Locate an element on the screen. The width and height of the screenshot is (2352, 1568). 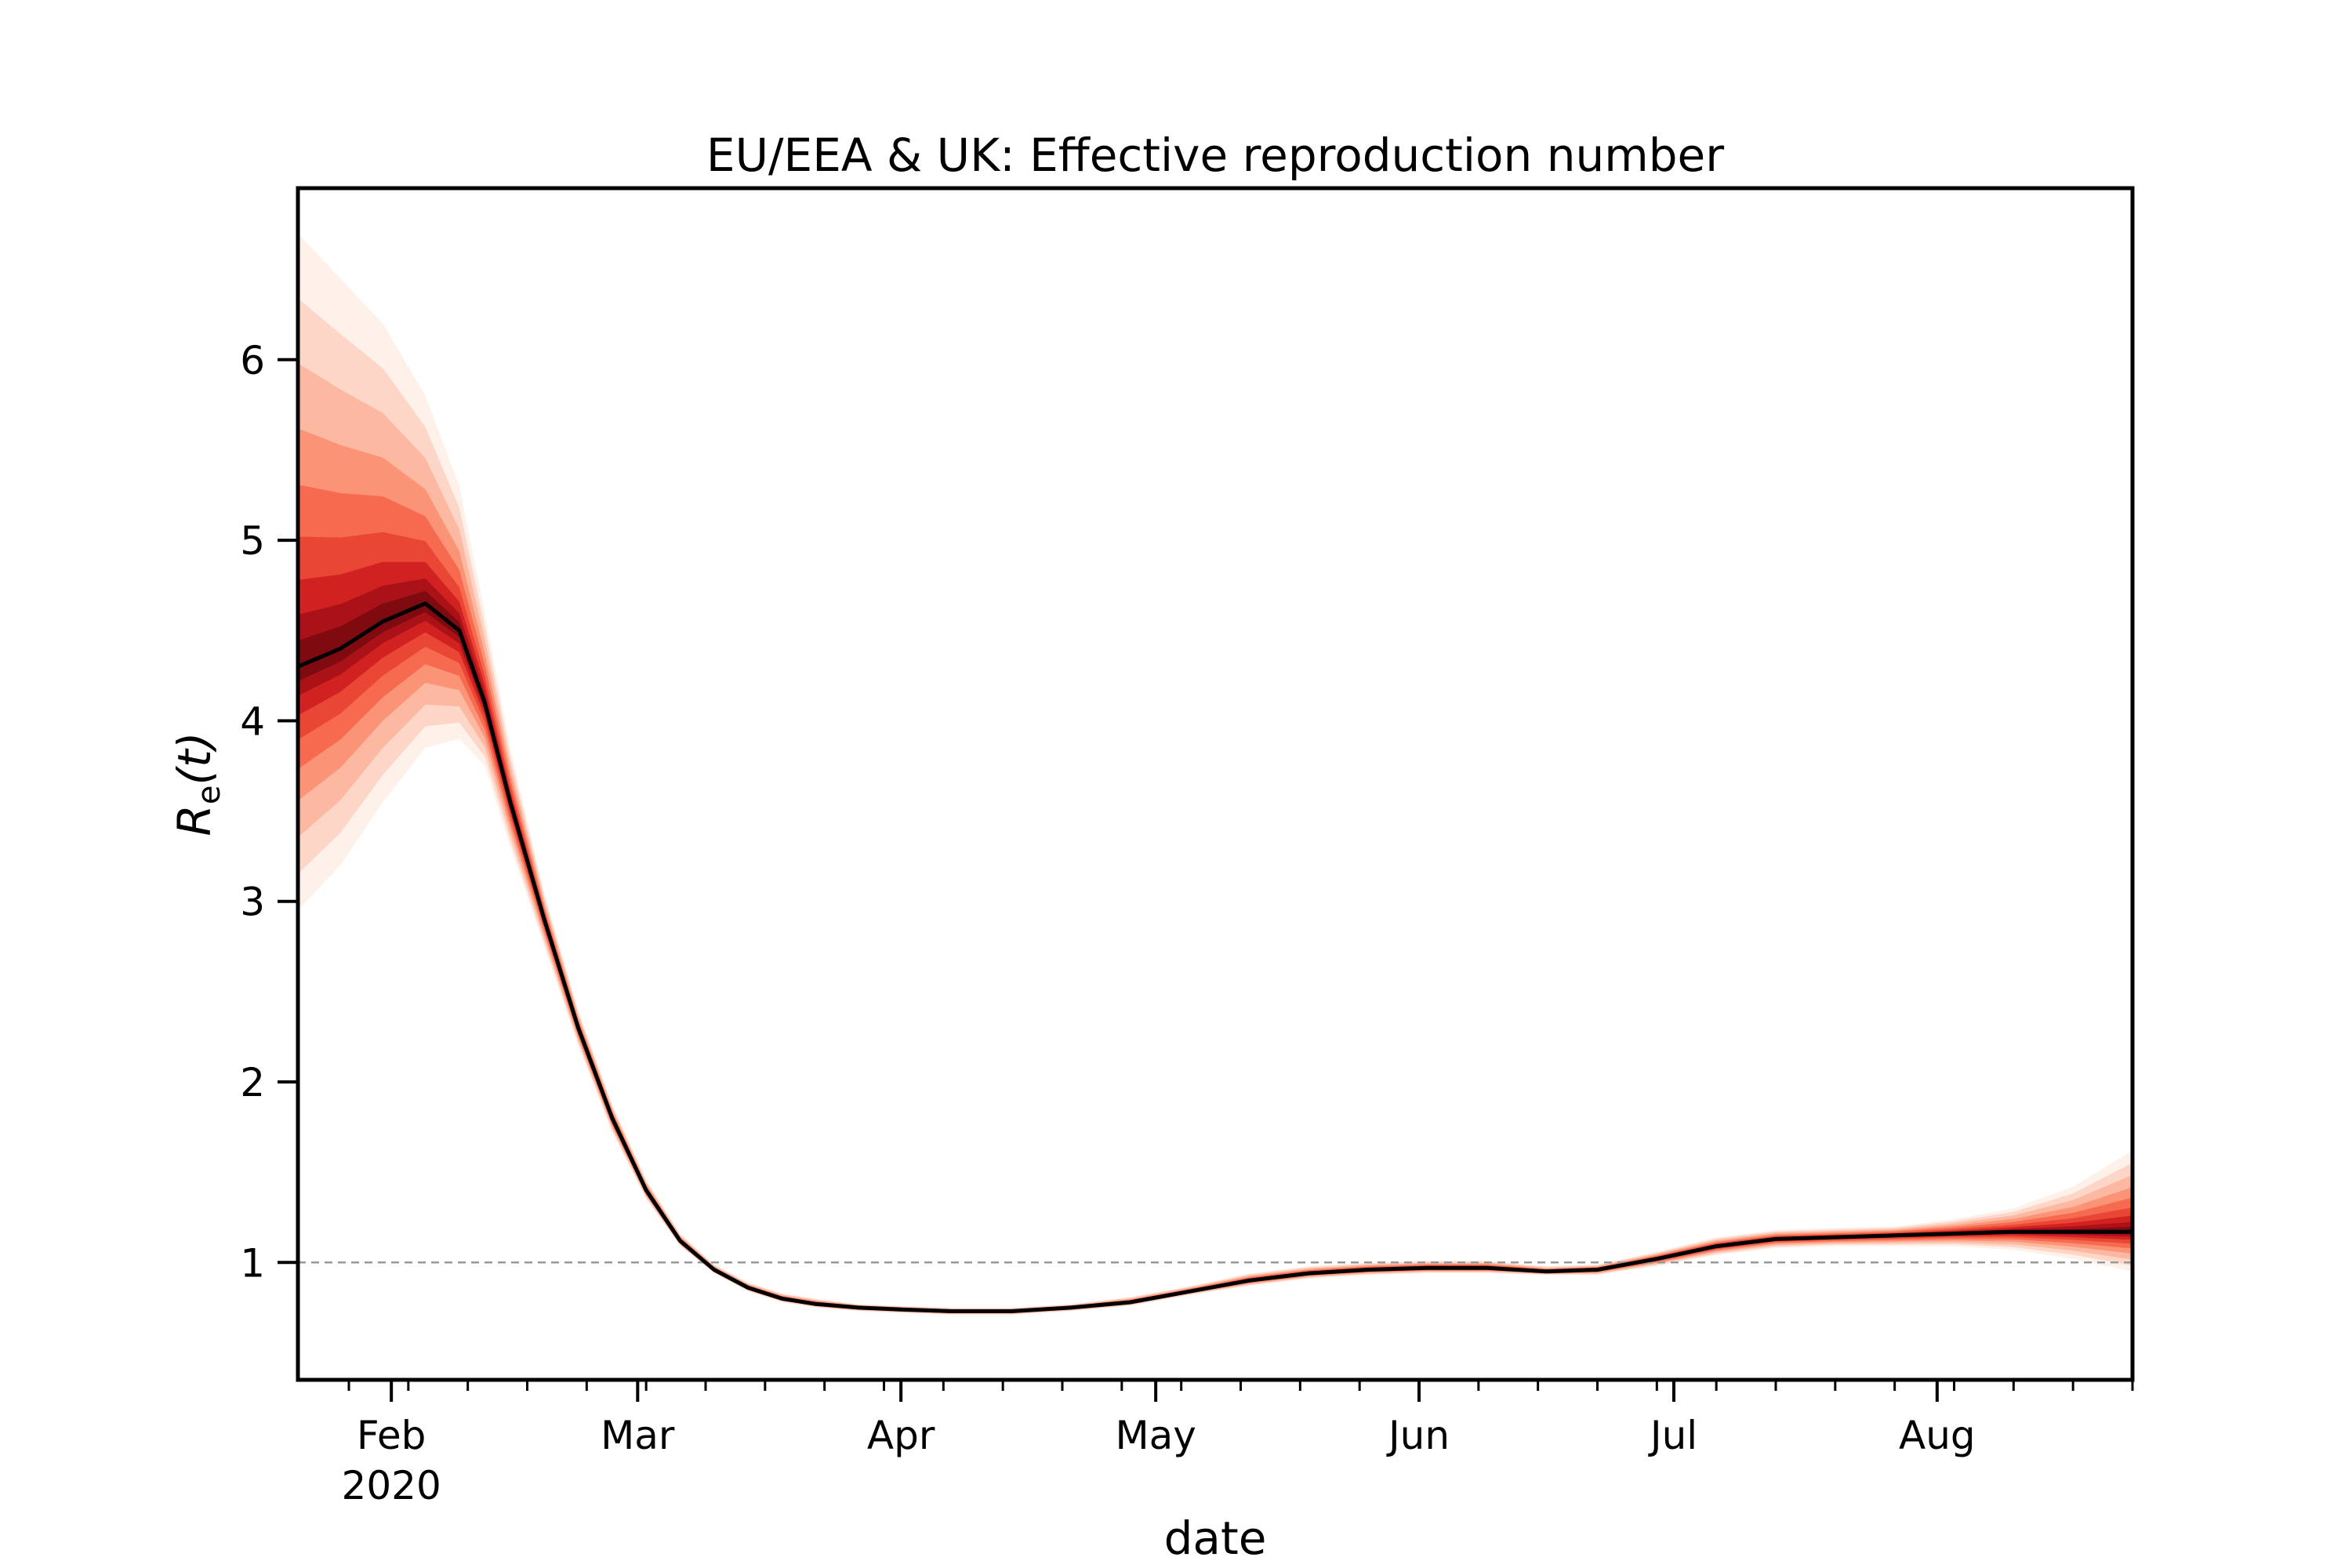
y-tick-label: 3 is located at coordinates (252, 902).